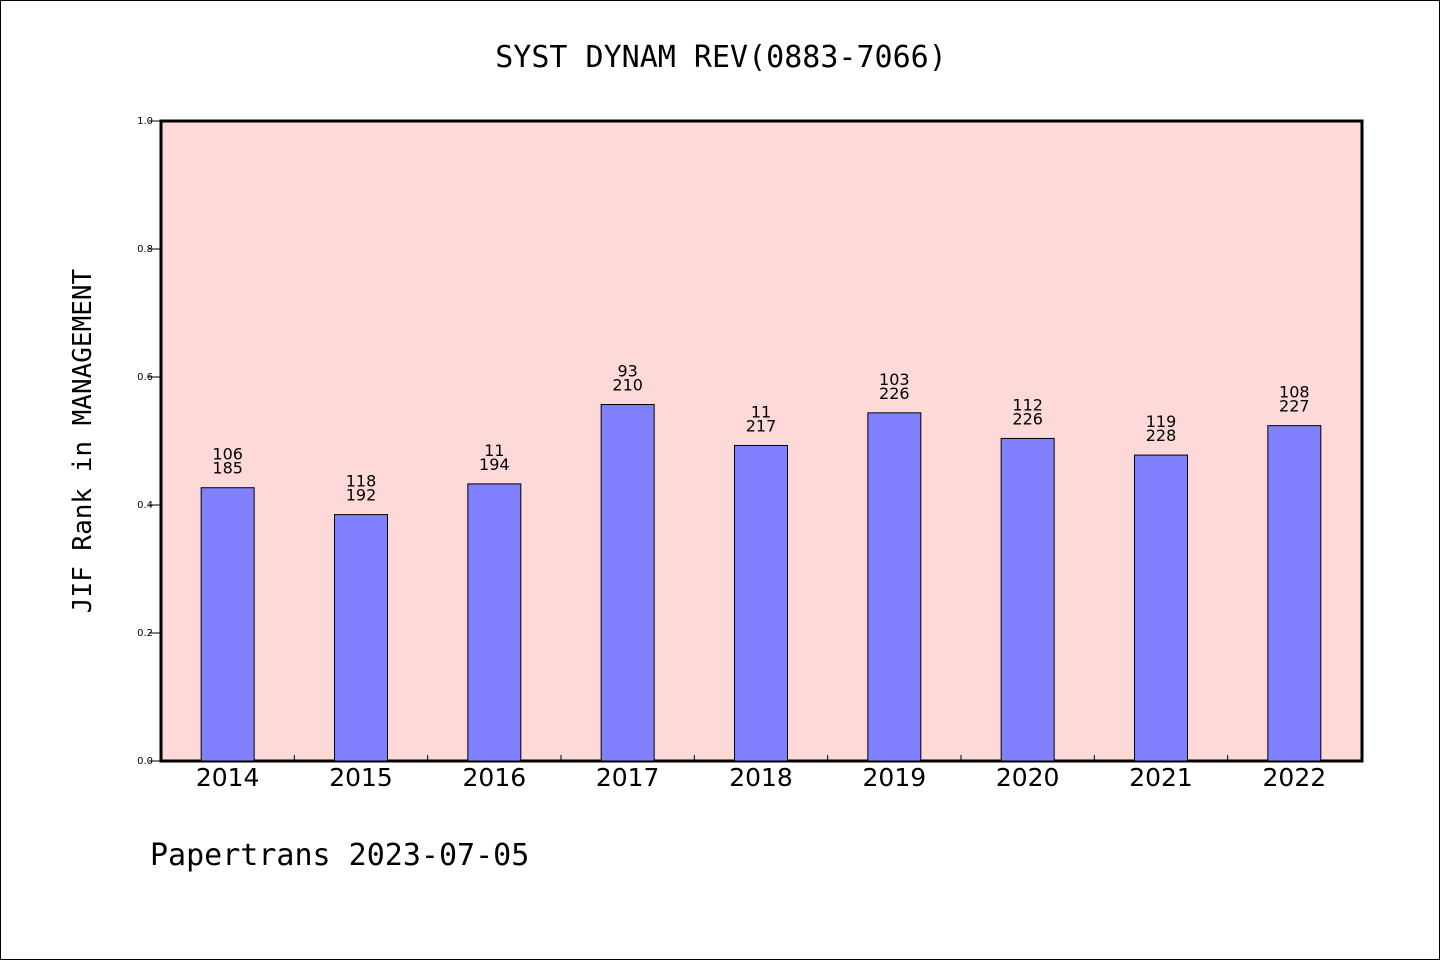  I want to click on bar-total-label: 227, so click(1294, 406).